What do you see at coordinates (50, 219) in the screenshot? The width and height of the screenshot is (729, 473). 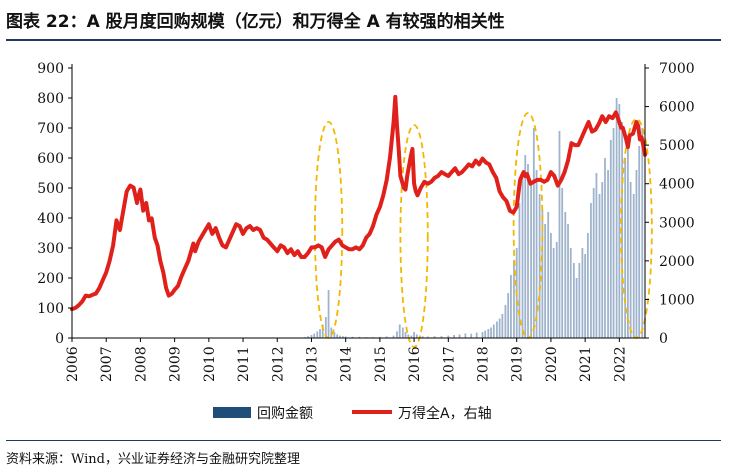 I see `left-tick-label-4: 400` at bounding box center [50, 219].